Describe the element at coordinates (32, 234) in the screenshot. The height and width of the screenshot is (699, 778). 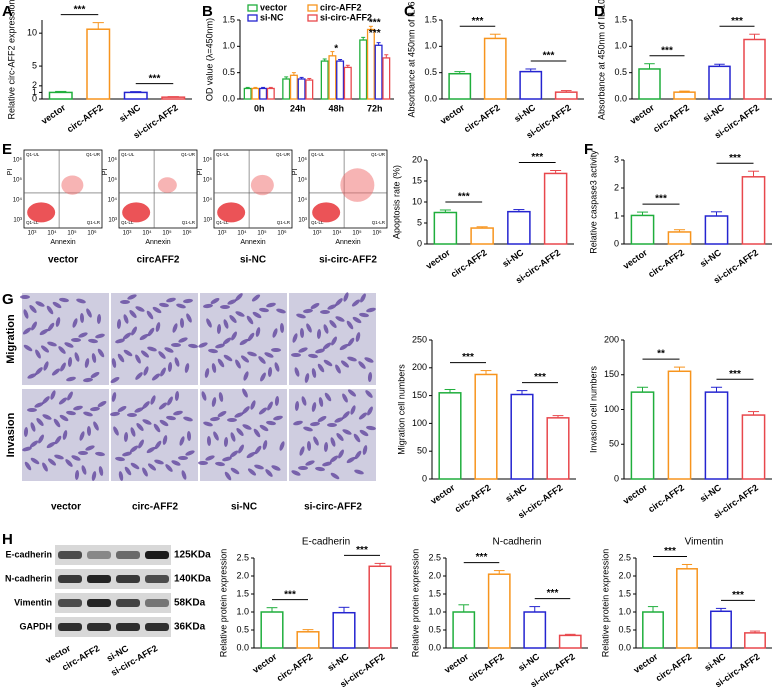
I see `flow-x-tick: 10³` at that location.